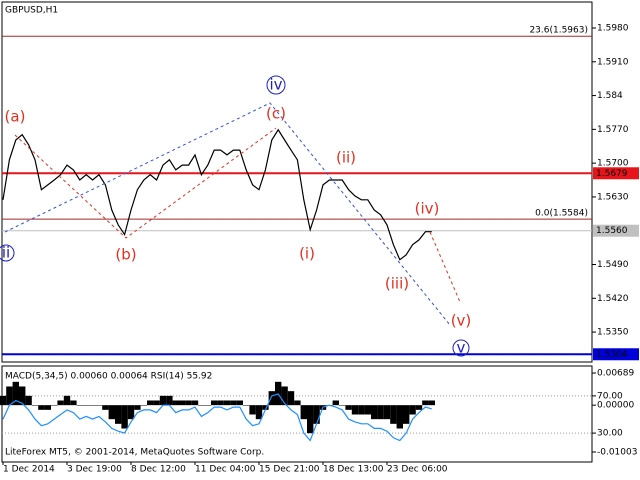  What do you see at coordinates (397, 284) in the screenshot?
I see `wave-label: (iii)` at bounding box center [397, 284].